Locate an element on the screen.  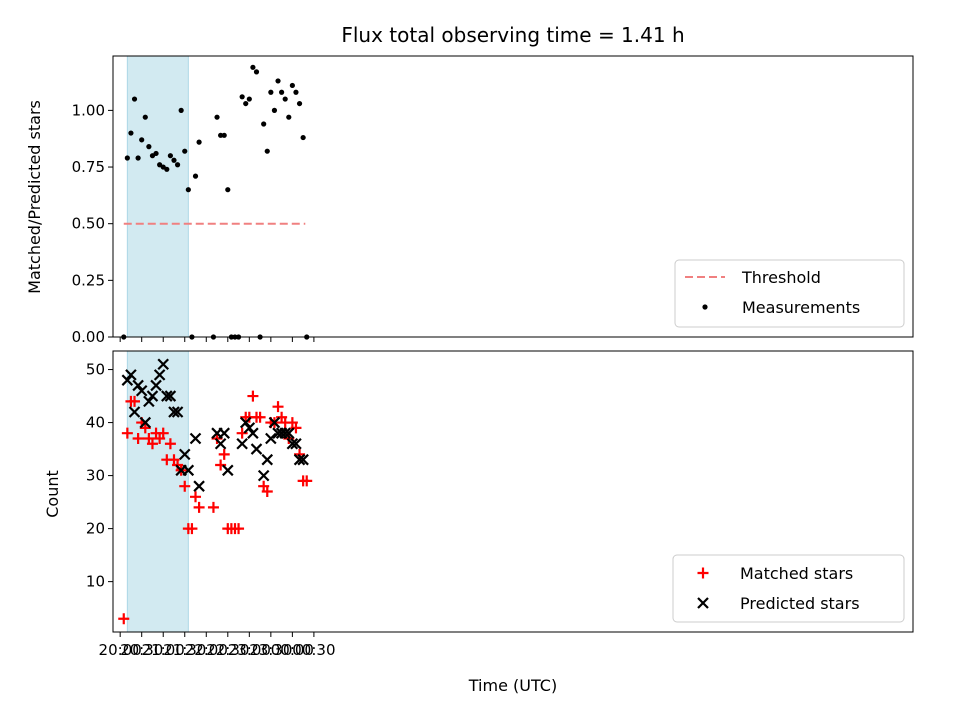
bottom-legend: Matched stars Predicted stars is located at coordinates (788, 588).